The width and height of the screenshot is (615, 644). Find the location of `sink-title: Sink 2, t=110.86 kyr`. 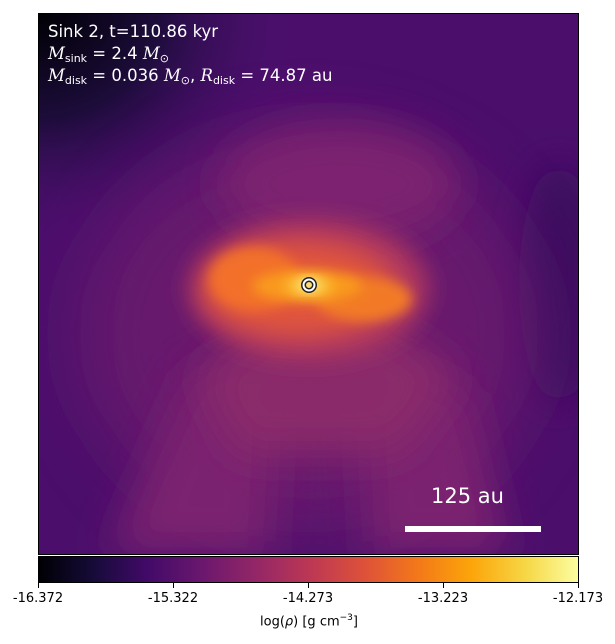

sink-title: Sink 2, t=110.86 kyr is located at coordinates (133, 31).